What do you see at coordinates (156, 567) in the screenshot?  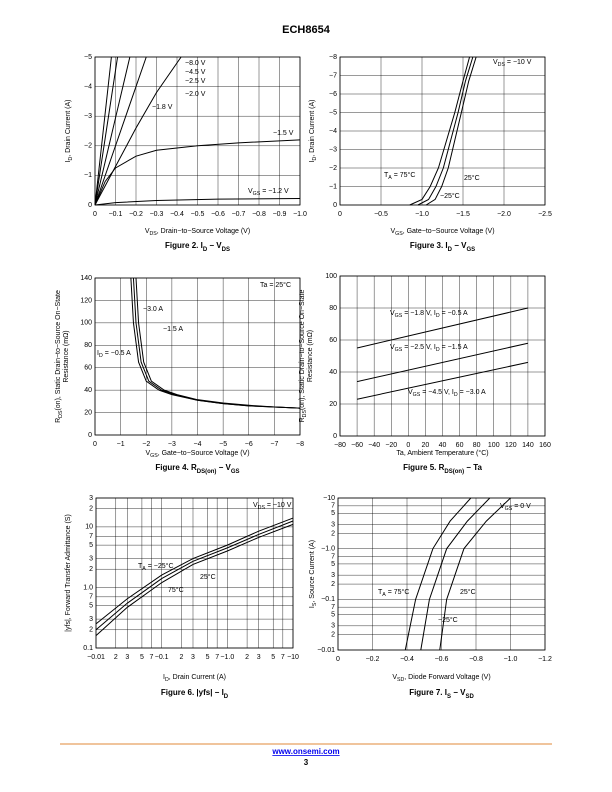 I see `curve-label: TA = −25°C` at bounding box center [156, 567].